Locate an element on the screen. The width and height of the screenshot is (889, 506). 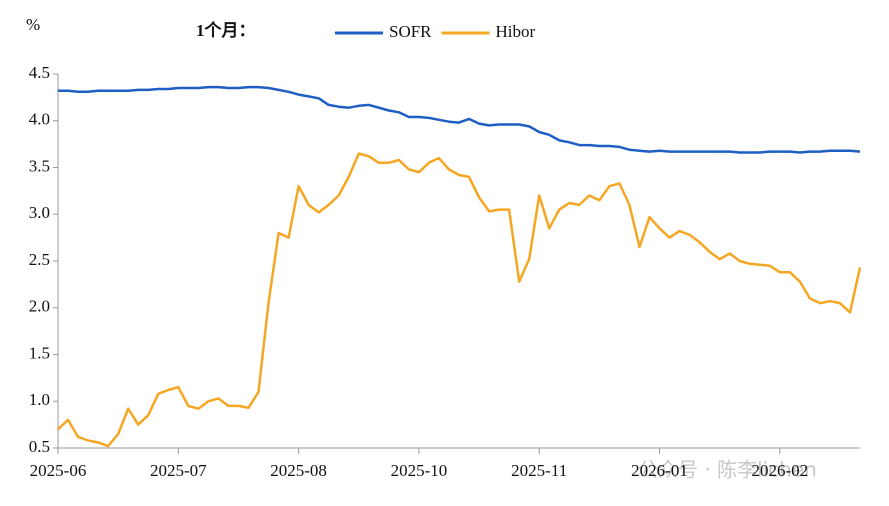
chart-subtitle: 1个月： is located at coordinates (226, 30).